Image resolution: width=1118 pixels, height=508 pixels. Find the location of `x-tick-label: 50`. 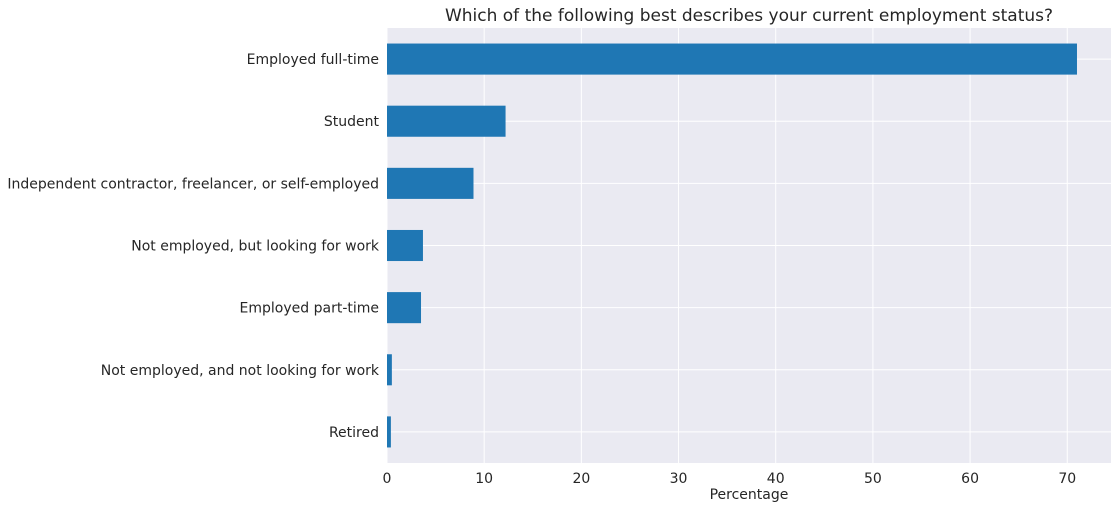

x-tick-label: 50 is located at coordinates (873, 479).